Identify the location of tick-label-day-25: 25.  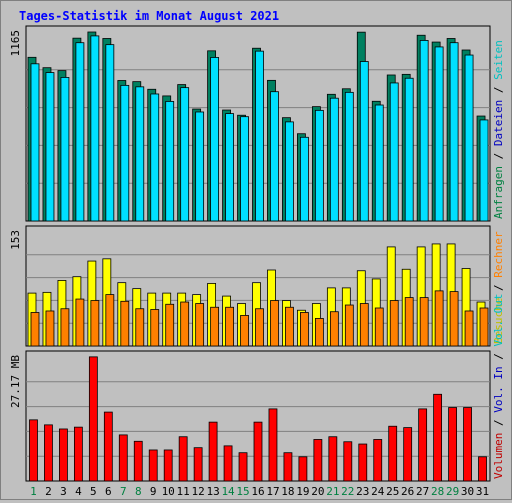
(392, 491).